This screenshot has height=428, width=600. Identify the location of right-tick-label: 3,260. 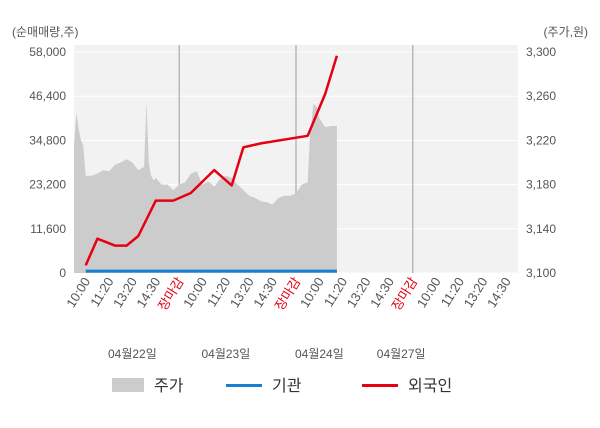
(541, 96).